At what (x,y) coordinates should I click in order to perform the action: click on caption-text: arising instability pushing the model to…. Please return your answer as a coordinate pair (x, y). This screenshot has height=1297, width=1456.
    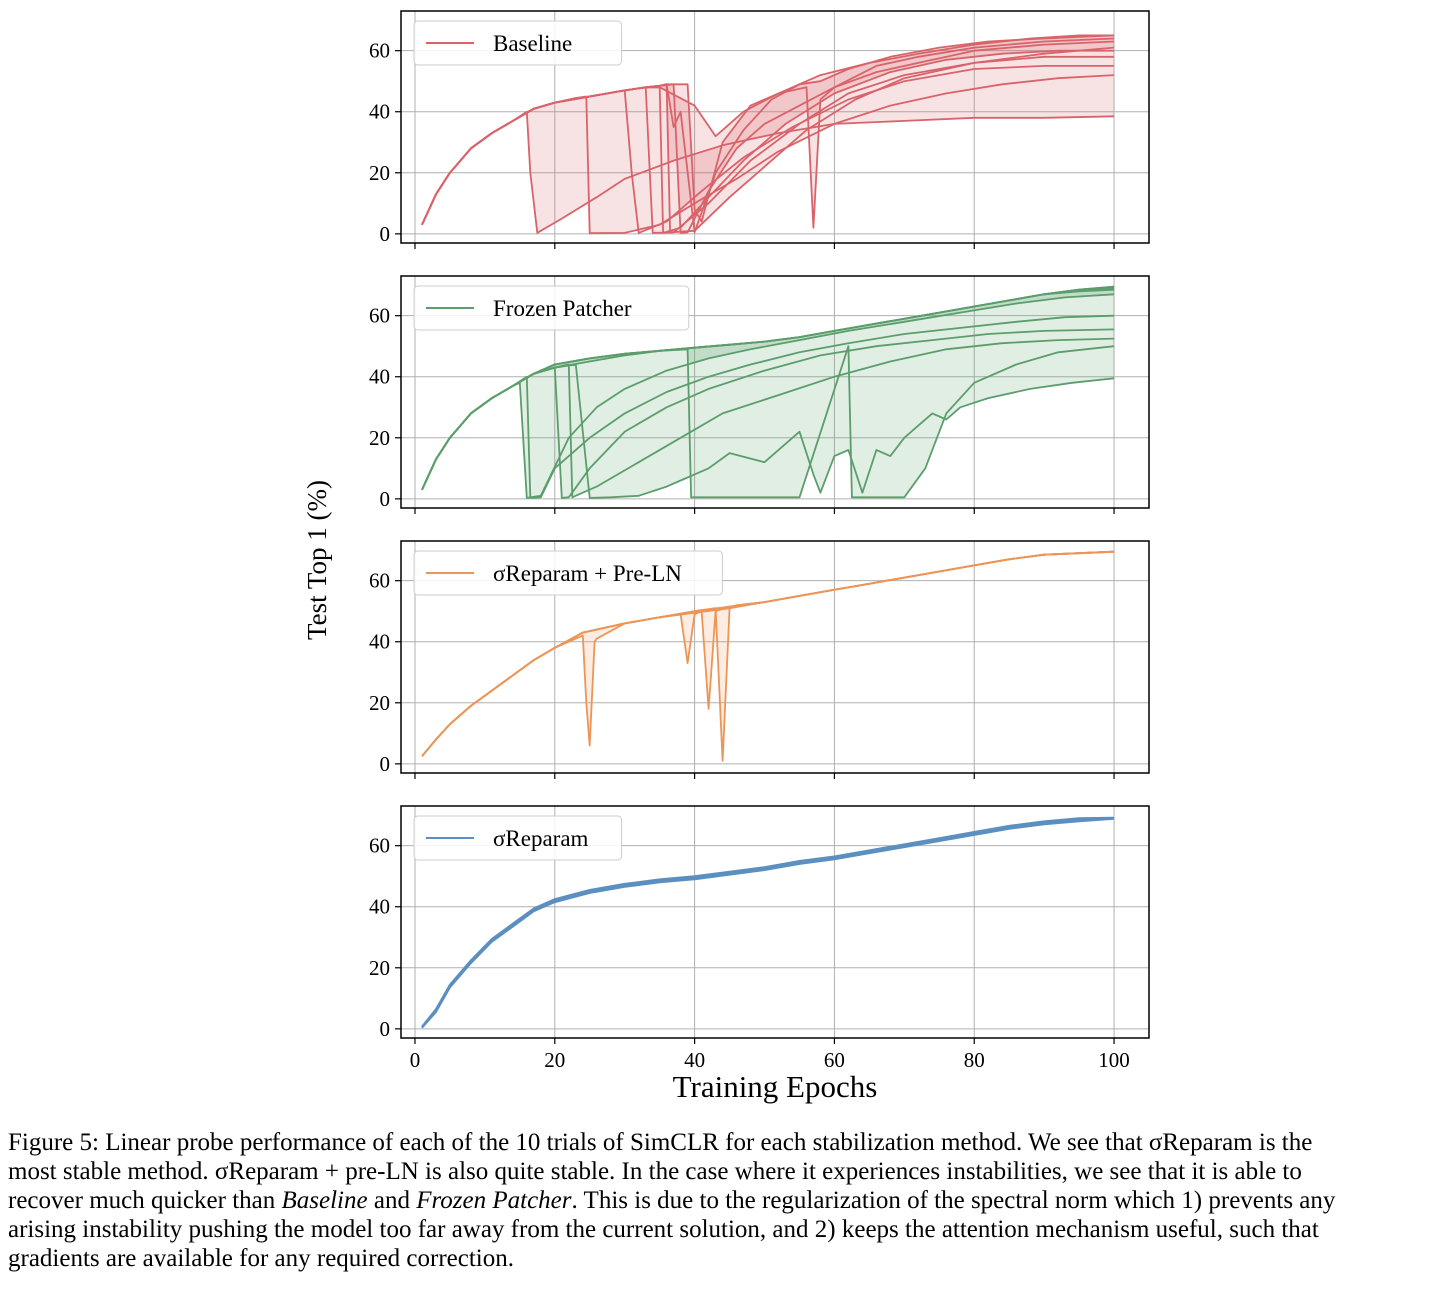
    Looking at the image, I should click on (663, 1229).